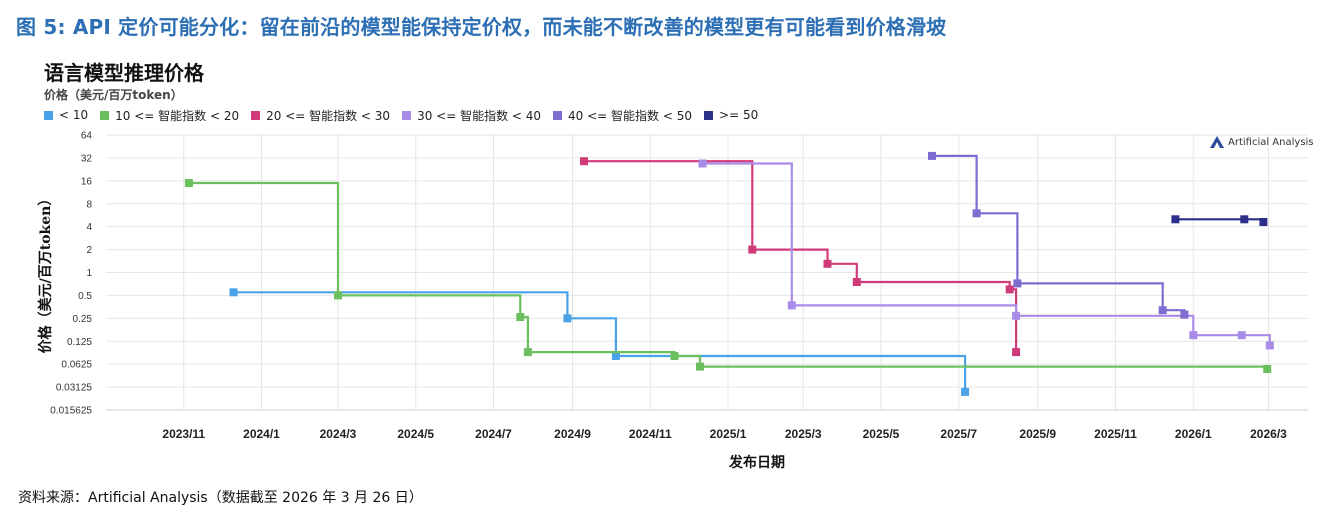  Describe the element at coordinates (83, 319) in the screenshot. I see `y-tick-label: 0.25` at that location.